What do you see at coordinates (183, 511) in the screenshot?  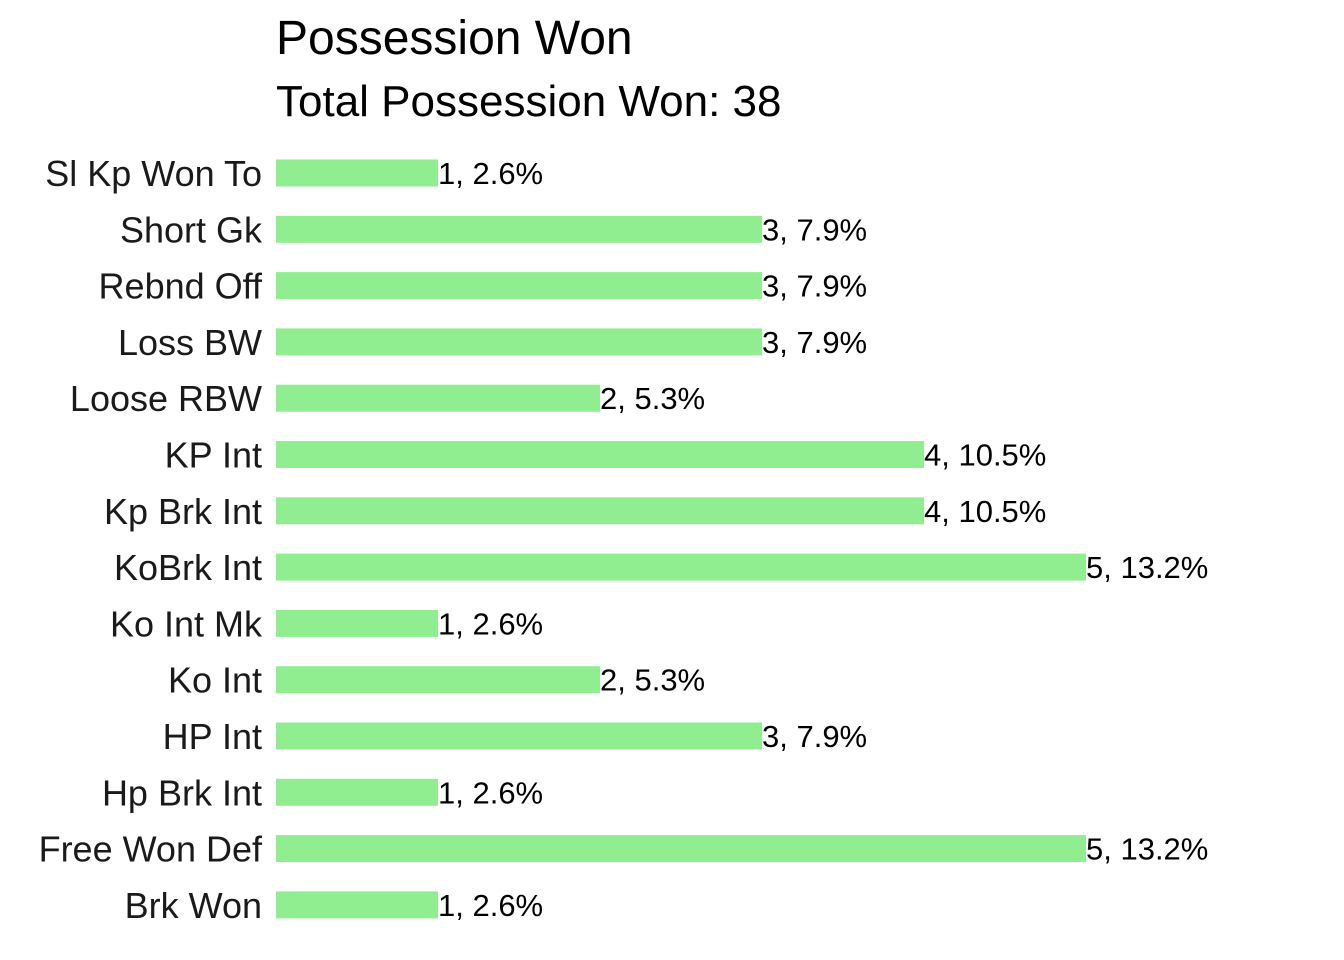 I see `category-label: Kp Brk Int` at bounding box center [183, 511].